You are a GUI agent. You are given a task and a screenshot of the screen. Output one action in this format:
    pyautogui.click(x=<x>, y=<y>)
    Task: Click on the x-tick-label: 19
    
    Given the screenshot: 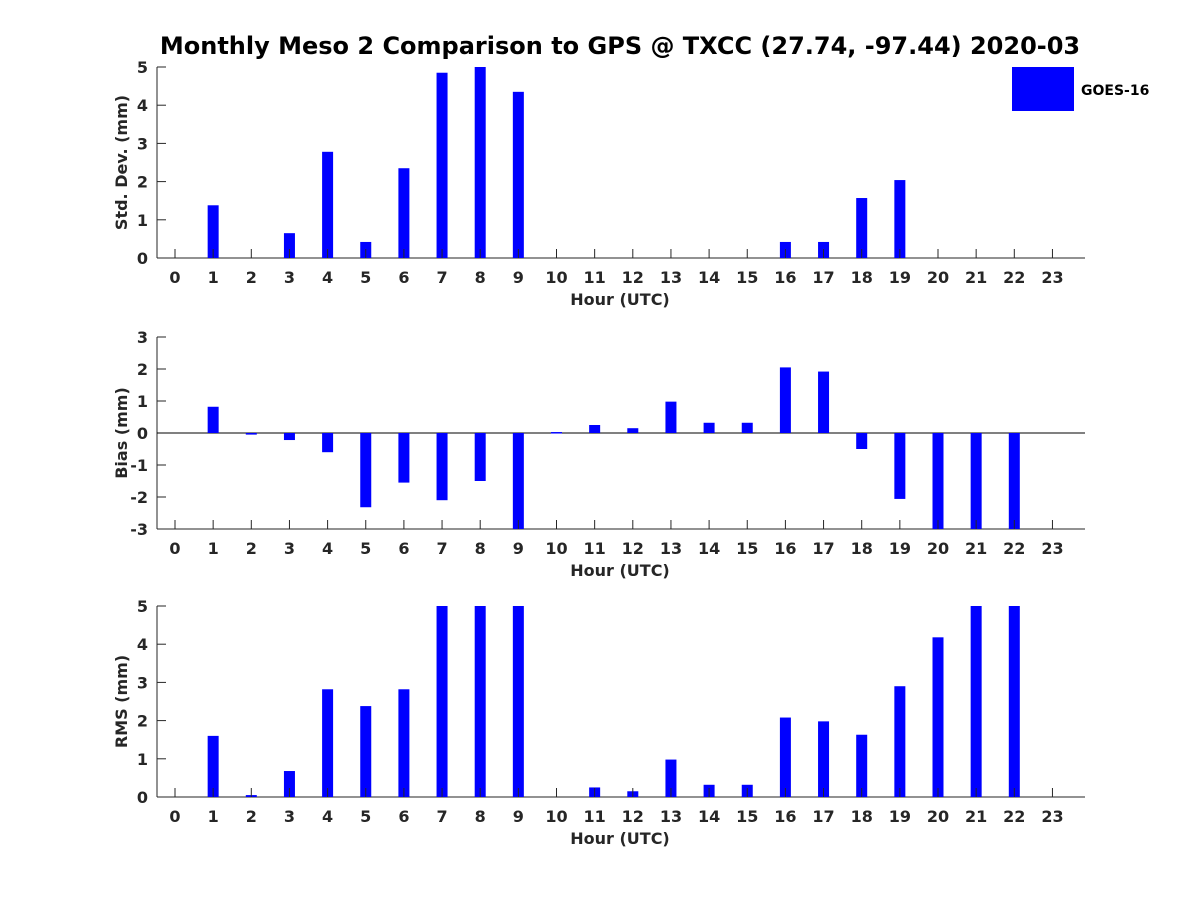 What is the action you would take?
    pyautogui.click(x=900, y=548)
    